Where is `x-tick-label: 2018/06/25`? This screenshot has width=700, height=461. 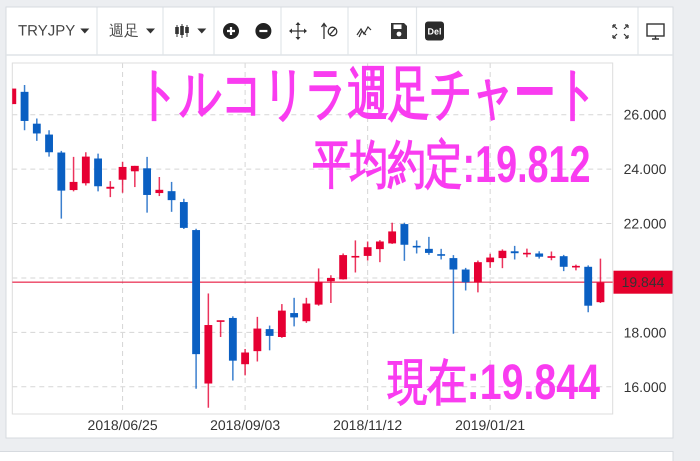
x-tick-label: 2018/06/25 is located at coordinates (123, 425).